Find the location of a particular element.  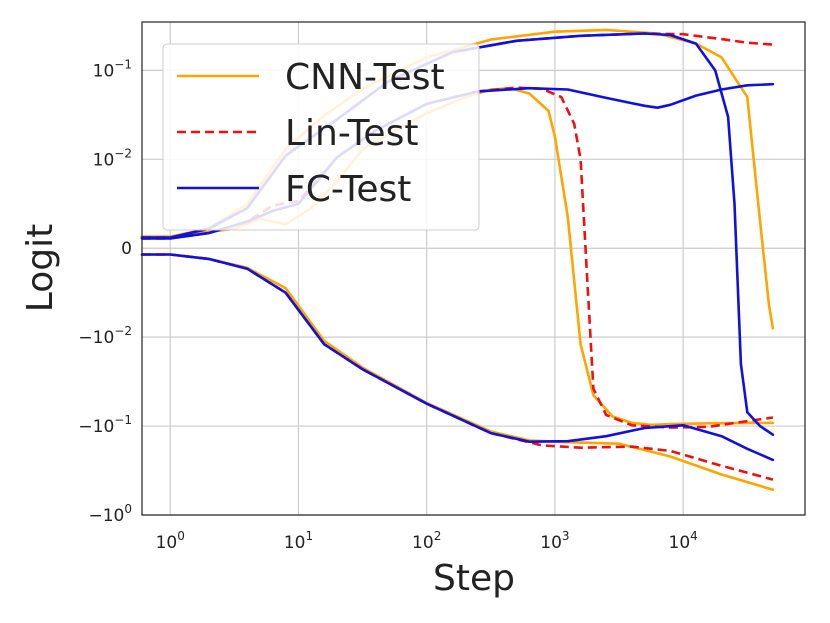

y-tick-label: −10−2 is located at coordinates (105, 336).